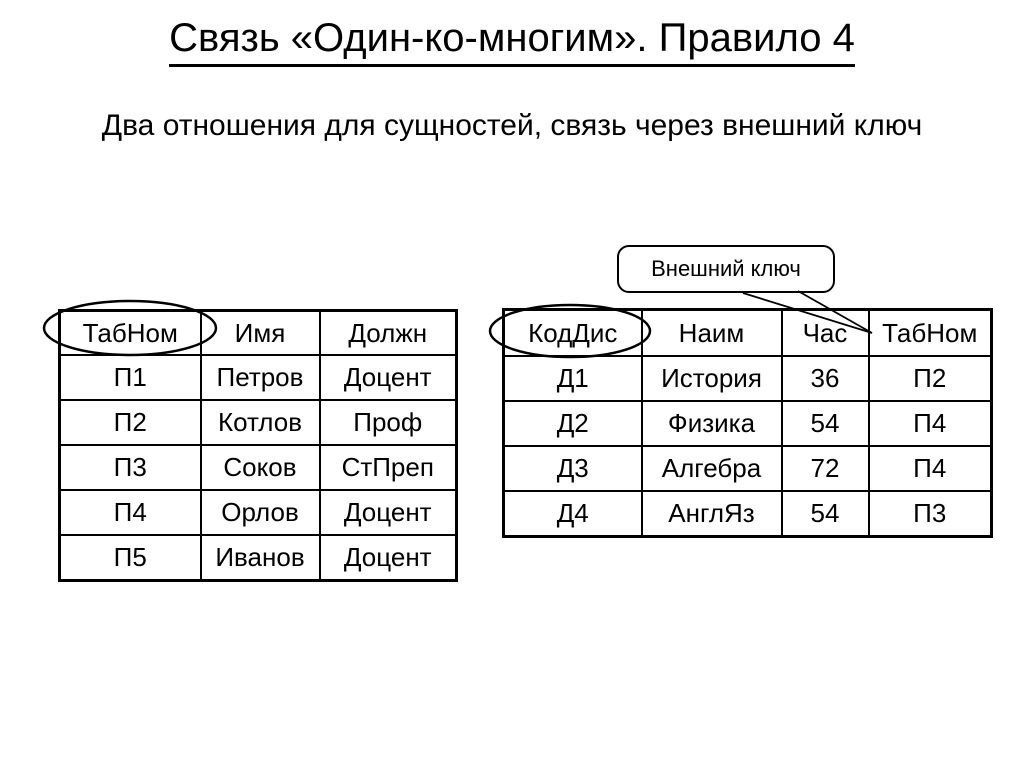 The image size is (1024, 767). I want to click on page-title: Связь «Один-ко-многим». Правило 4, so click(512, 41).